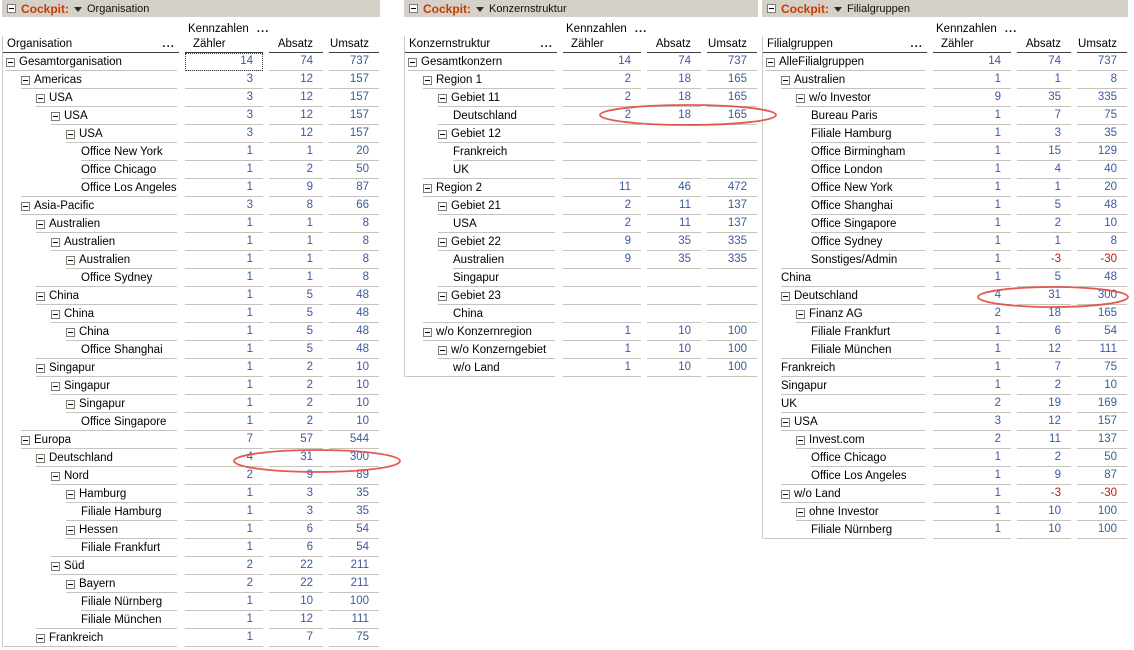 The height and width of the screenshot is (650, 1134). I want to click on value-cell-umsatz: 75, so click(1102, 368).